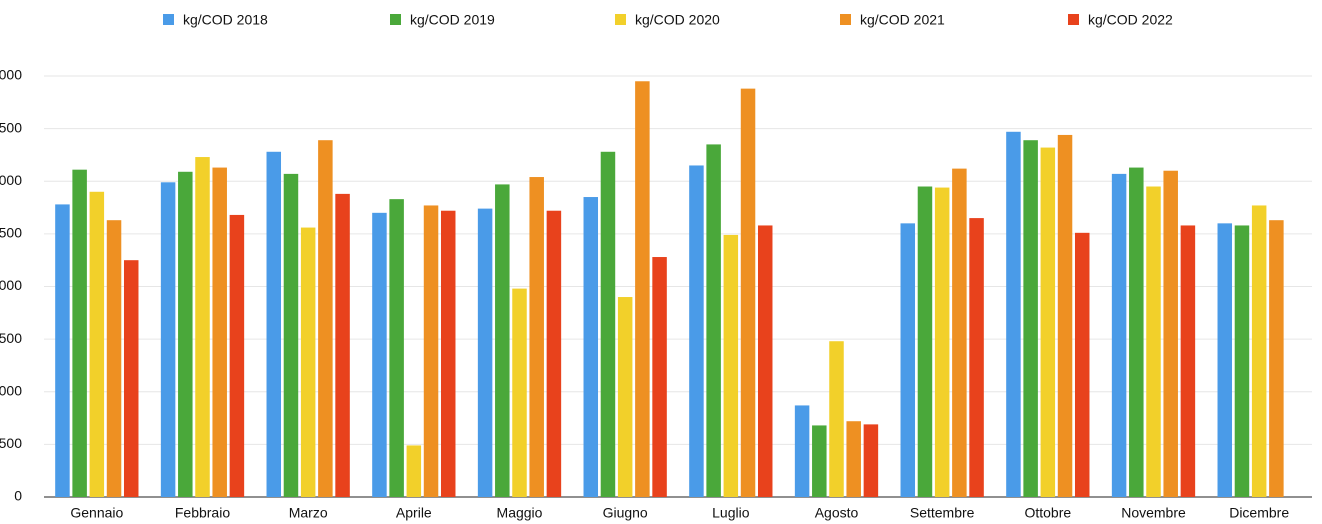 This screenshot has width=1322, height=524. Describe the element at coordinates (1047, 513) in the screenshot. I see `x-tick-label: Ottobre` at that location.